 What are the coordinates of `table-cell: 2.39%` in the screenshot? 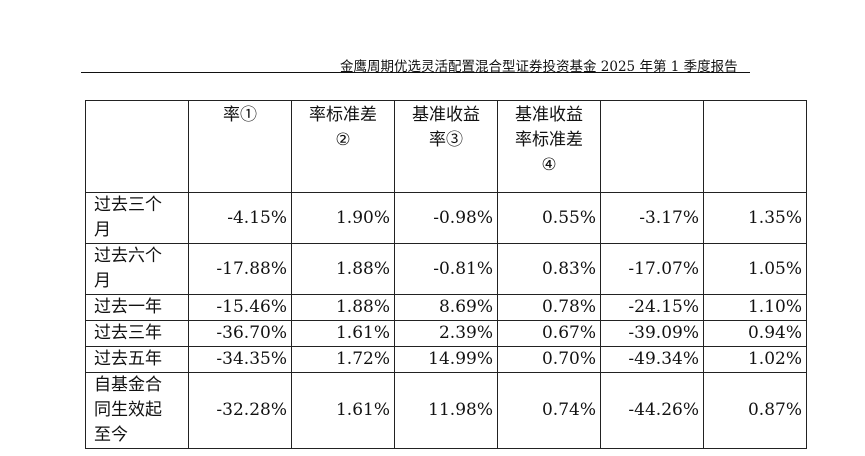 It's located at (446, 333).